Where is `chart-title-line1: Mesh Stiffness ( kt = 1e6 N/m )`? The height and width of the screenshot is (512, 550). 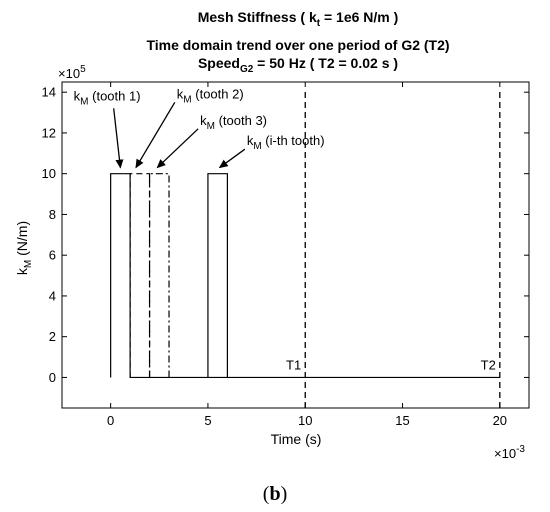
chart-title-line1: Mesh Stiffness ( kt = 1e6 N/m ) is located at coordinates (298, 19).